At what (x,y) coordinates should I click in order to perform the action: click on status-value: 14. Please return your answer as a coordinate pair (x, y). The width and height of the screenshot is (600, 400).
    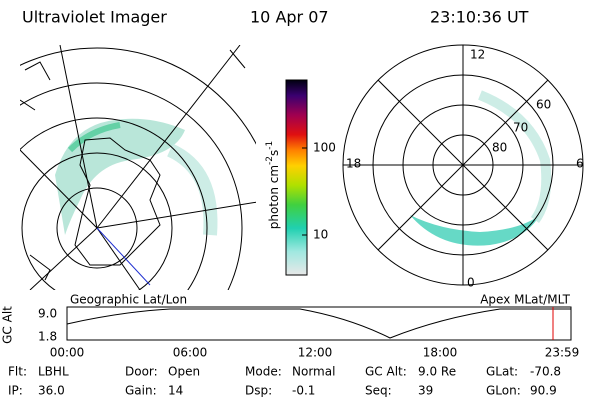
    Looking at the image, I should click on (175, 391).